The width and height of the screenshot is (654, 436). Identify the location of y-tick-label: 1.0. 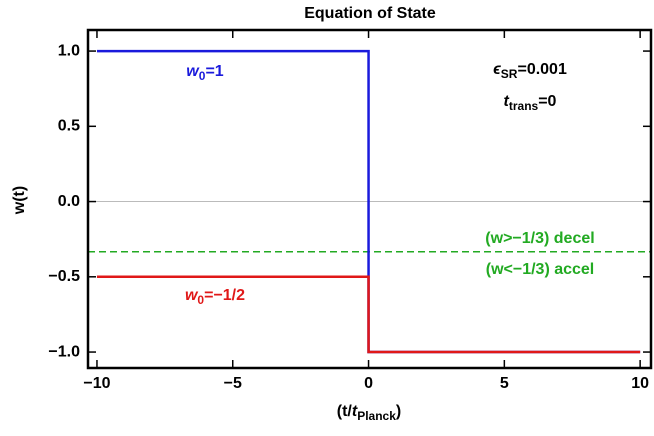
(69, 50).